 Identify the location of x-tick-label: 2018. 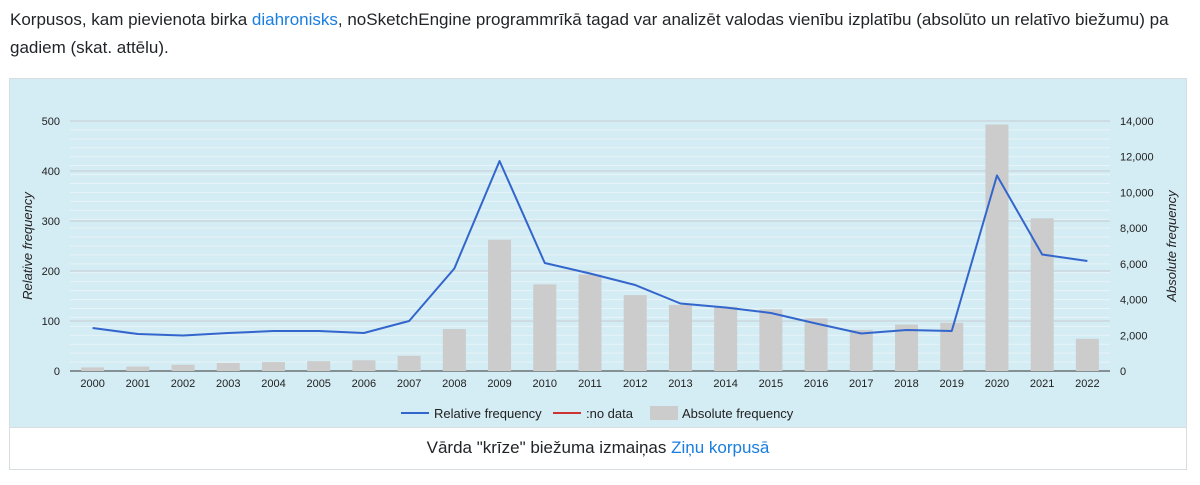
(906, 384).